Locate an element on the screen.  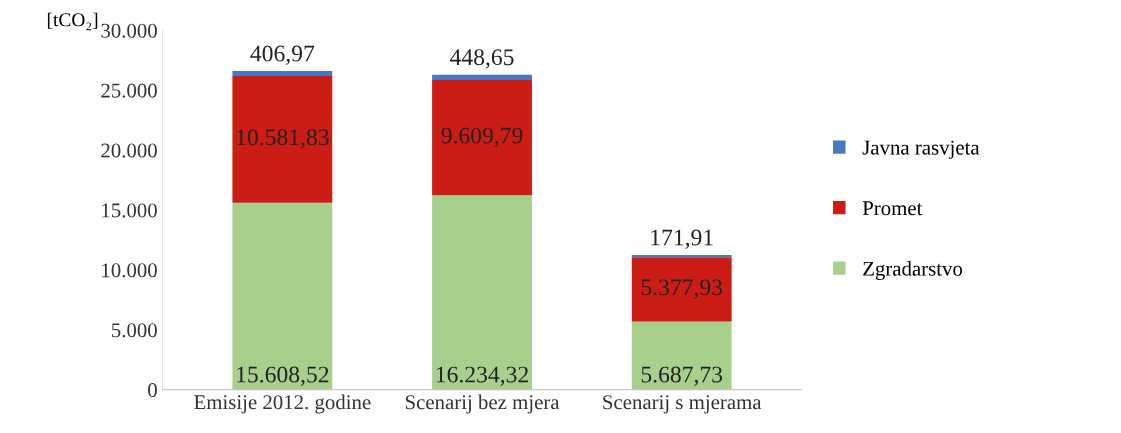
x-tick-label: Scenarij s mjerama is located at coordinates (682, 404).